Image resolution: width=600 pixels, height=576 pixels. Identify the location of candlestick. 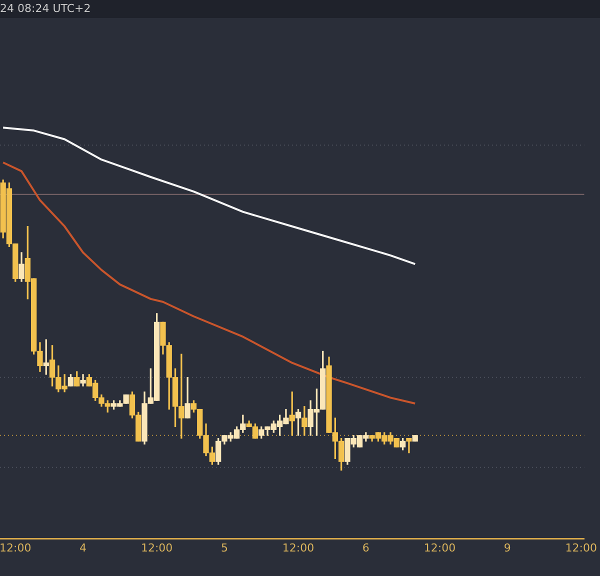
(409, 446).